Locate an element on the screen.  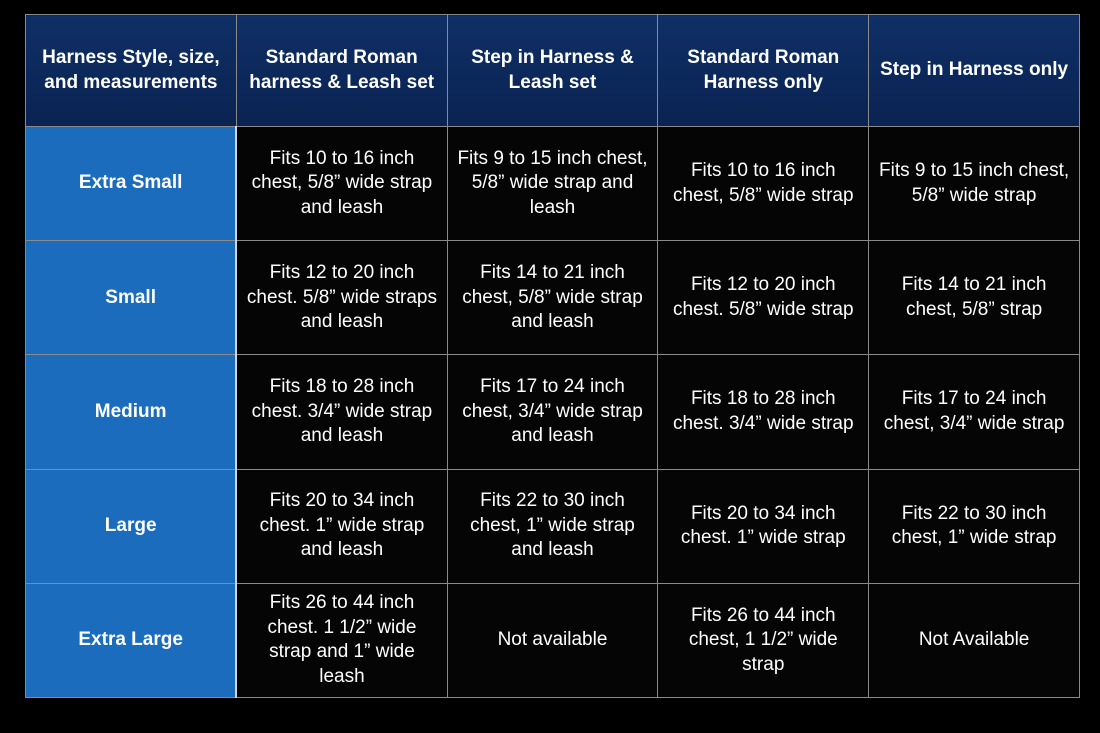
size-cell: Medium is located at coordinates (131, 412).